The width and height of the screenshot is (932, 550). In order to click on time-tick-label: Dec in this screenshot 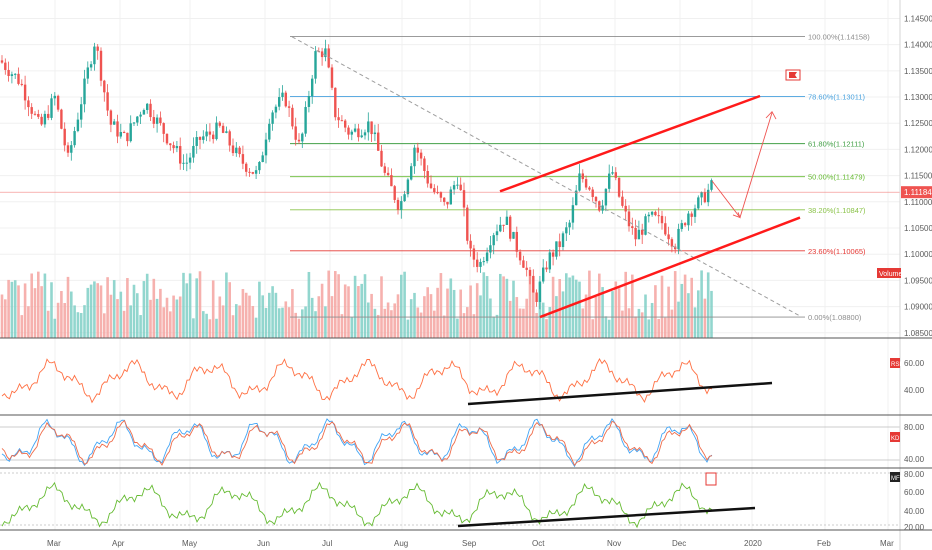, I will do `click(679, 543)`.